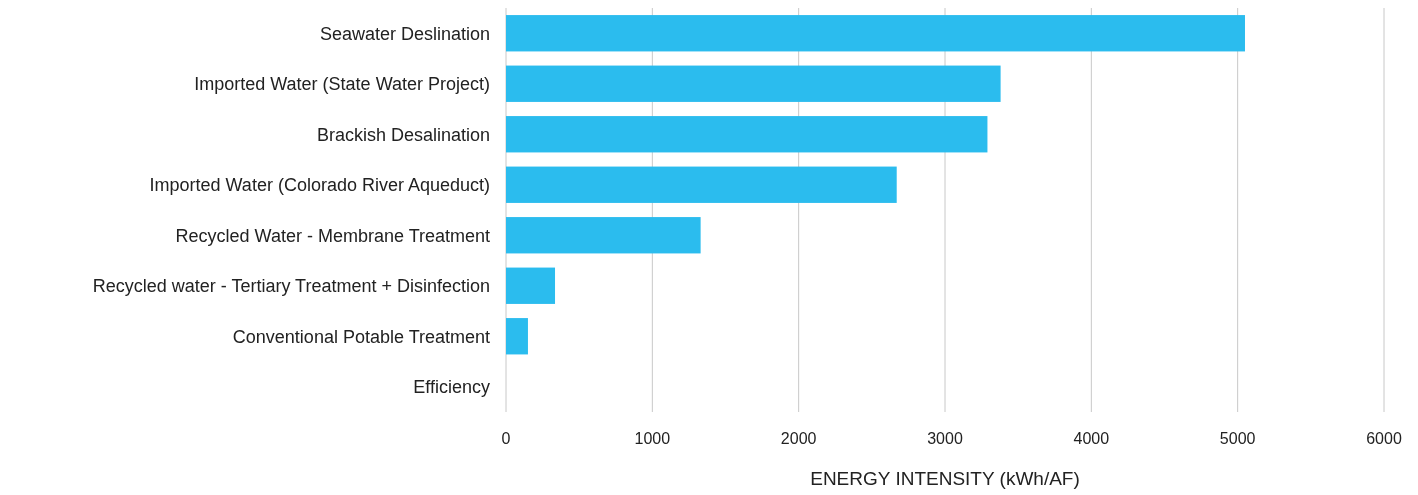 This screenshot has width=1418, height=495. I want to click on x-tick-label: 4000, so click(1091, 438).